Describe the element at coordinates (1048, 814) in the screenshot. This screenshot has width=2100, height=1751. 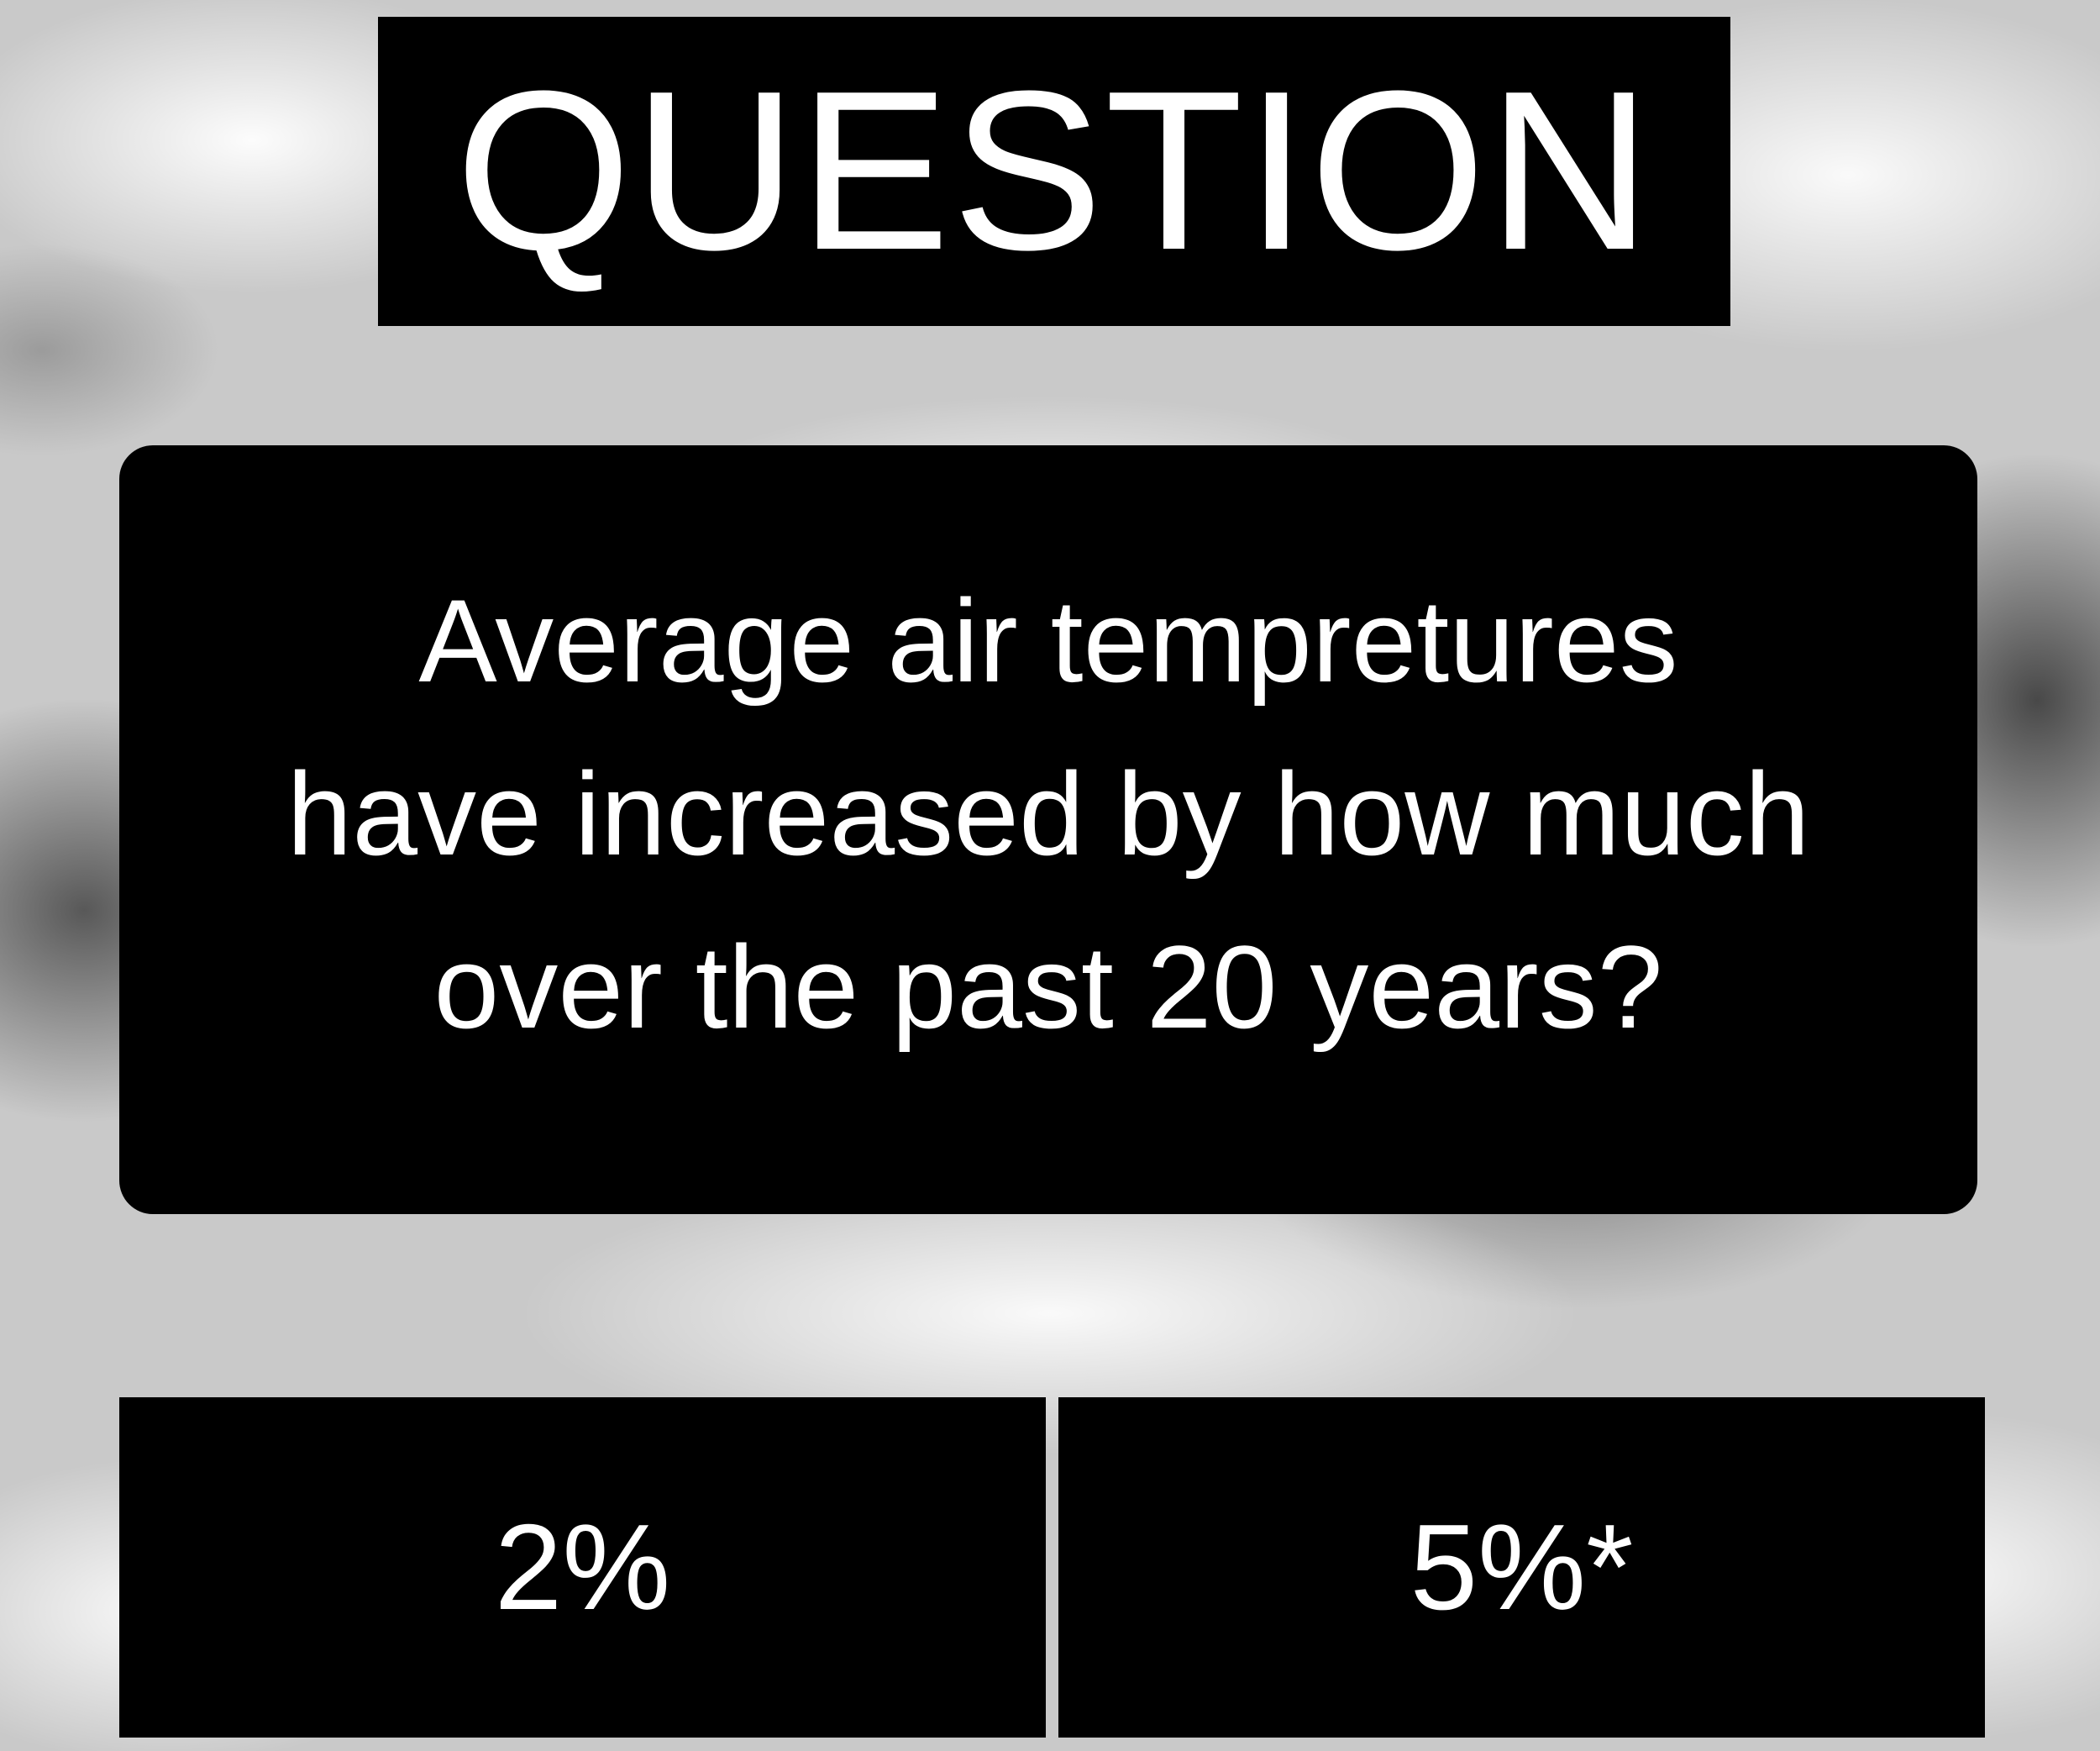
I see `question-text-line-2: have increased by how much` at that location.